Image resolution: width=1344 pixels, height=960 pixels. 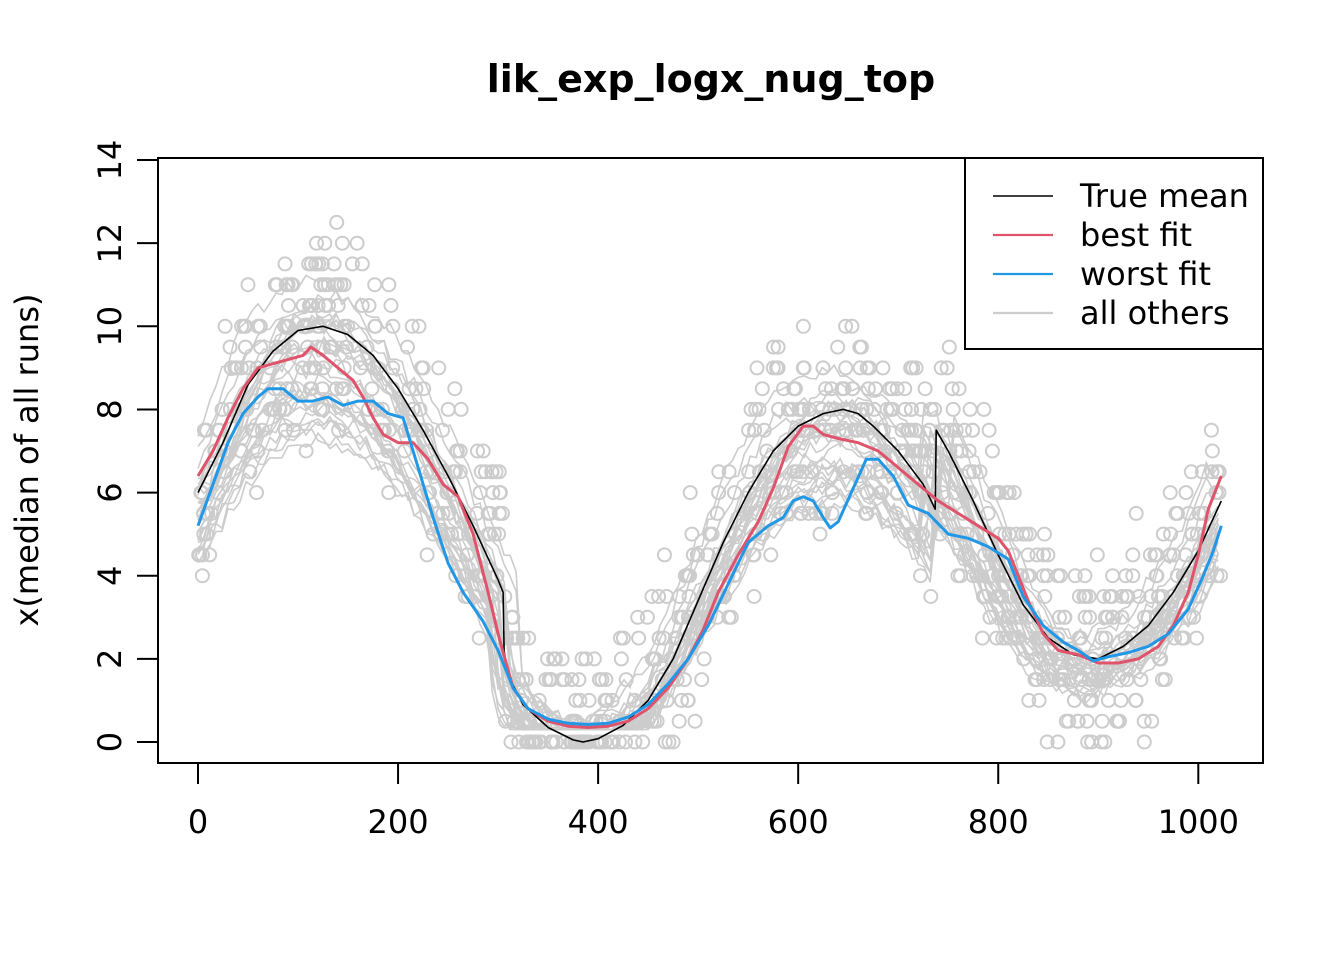 I want to click on chart-title: lik_exp_logx_nug_top, so click(x=711, y=79).